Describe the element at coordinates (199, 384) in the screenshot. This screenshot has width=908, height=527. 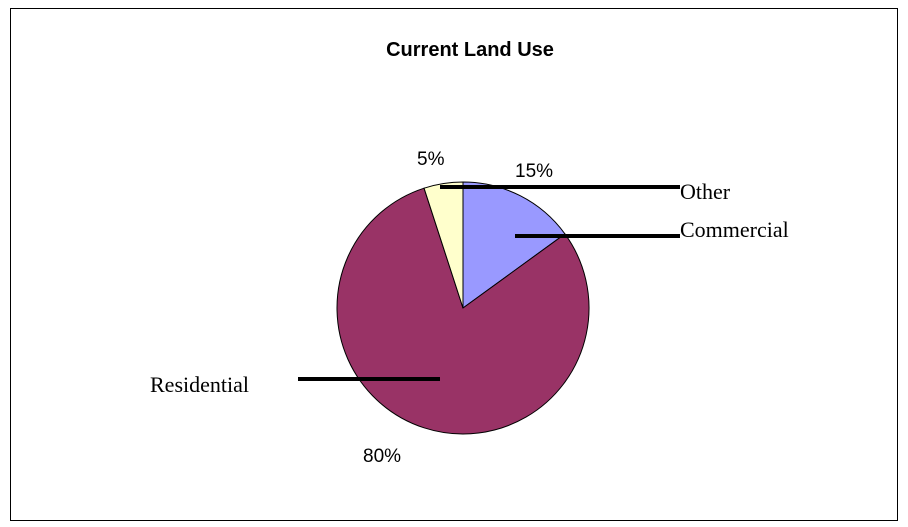
I see `category-label-residential: Residential` at that location.